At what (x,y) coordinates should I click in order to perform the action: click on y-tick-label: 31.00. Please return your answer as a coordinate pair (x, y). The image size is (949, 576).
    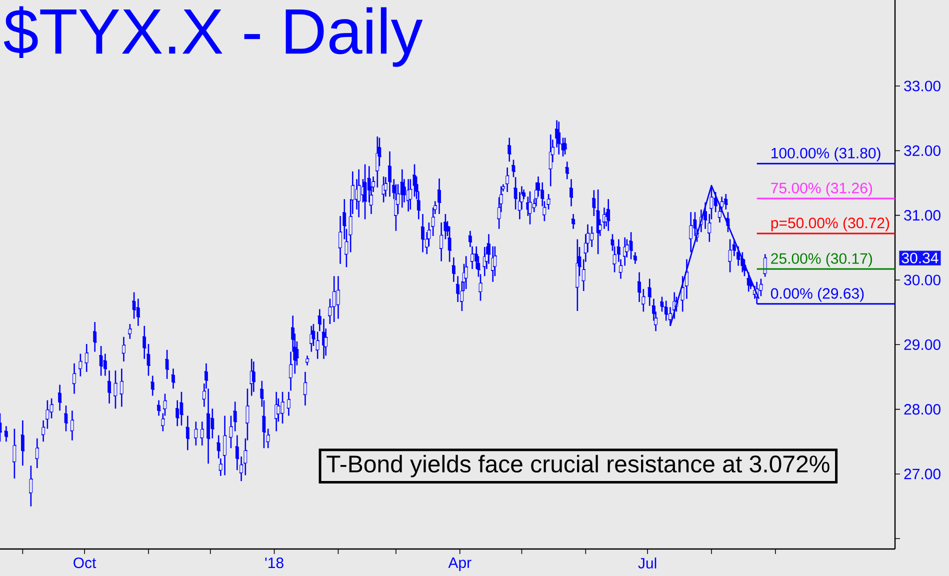
    Looking at the image, I should click on (922, 215).